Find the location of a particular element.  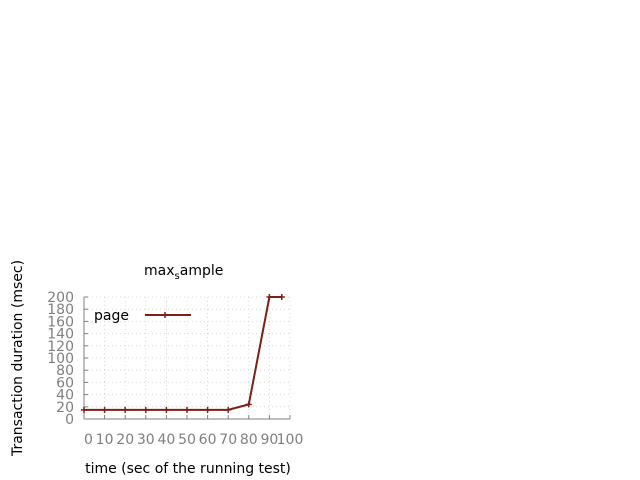

chart-title: maxsample is located at coordinates (183, 272).